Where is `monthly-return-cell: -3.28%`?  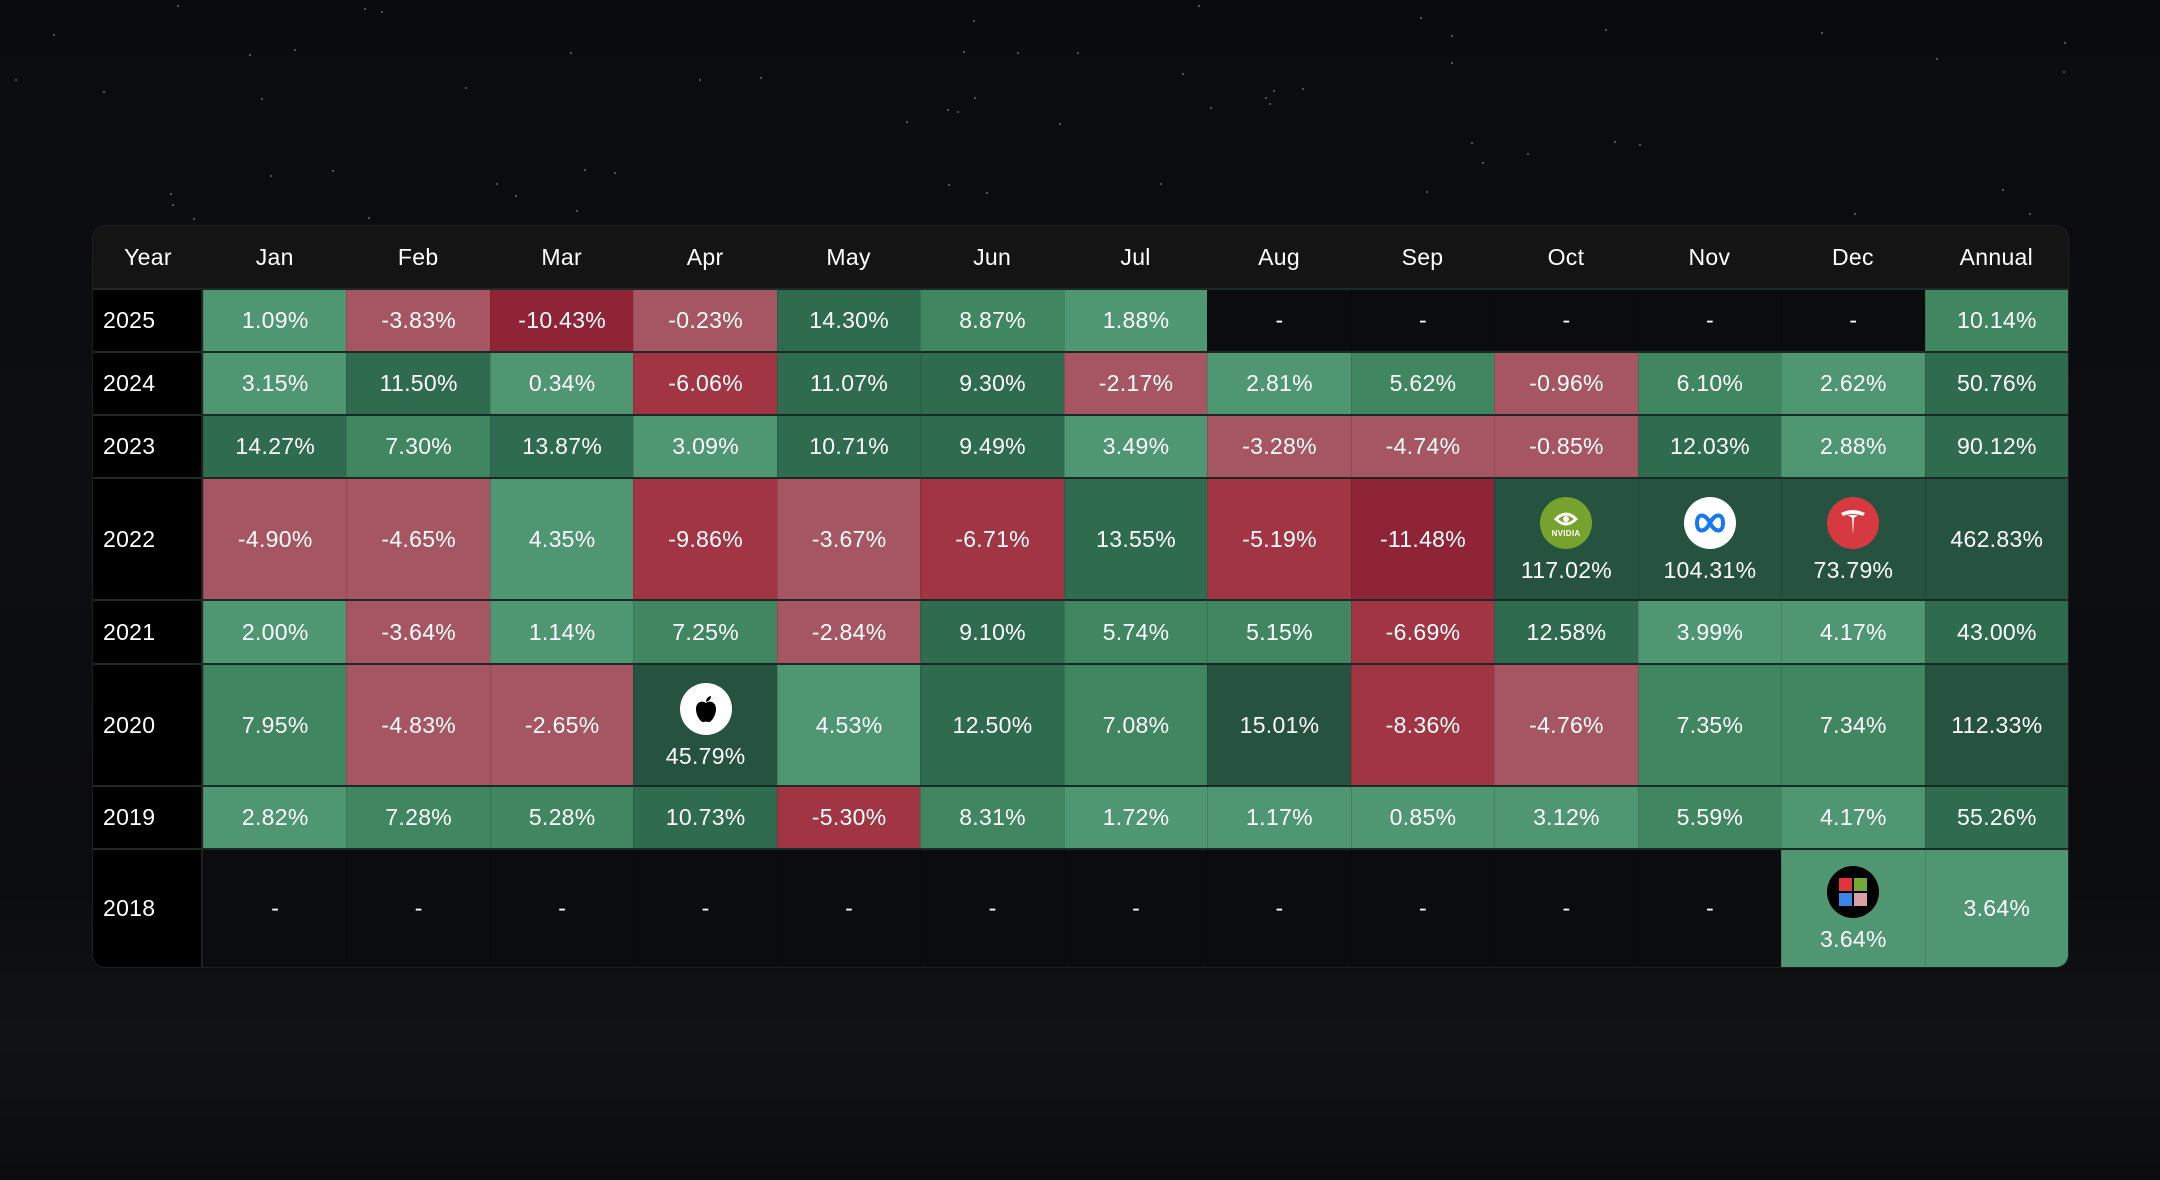 monthly-return-cell: -3.28% is located at coordinates (1279, 446).